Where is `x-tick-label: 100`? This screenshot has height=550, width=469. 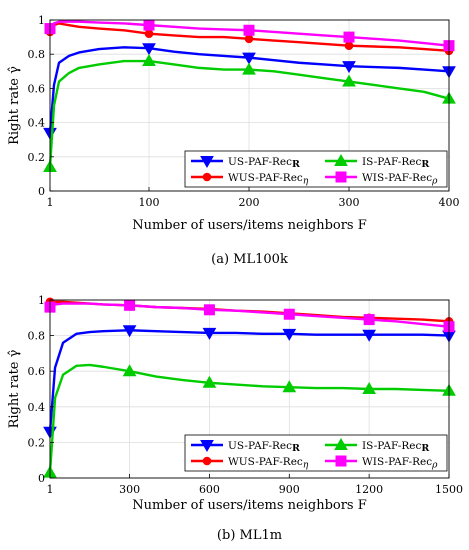 x-tick-label: 100 is located at coordinates (149, 202).